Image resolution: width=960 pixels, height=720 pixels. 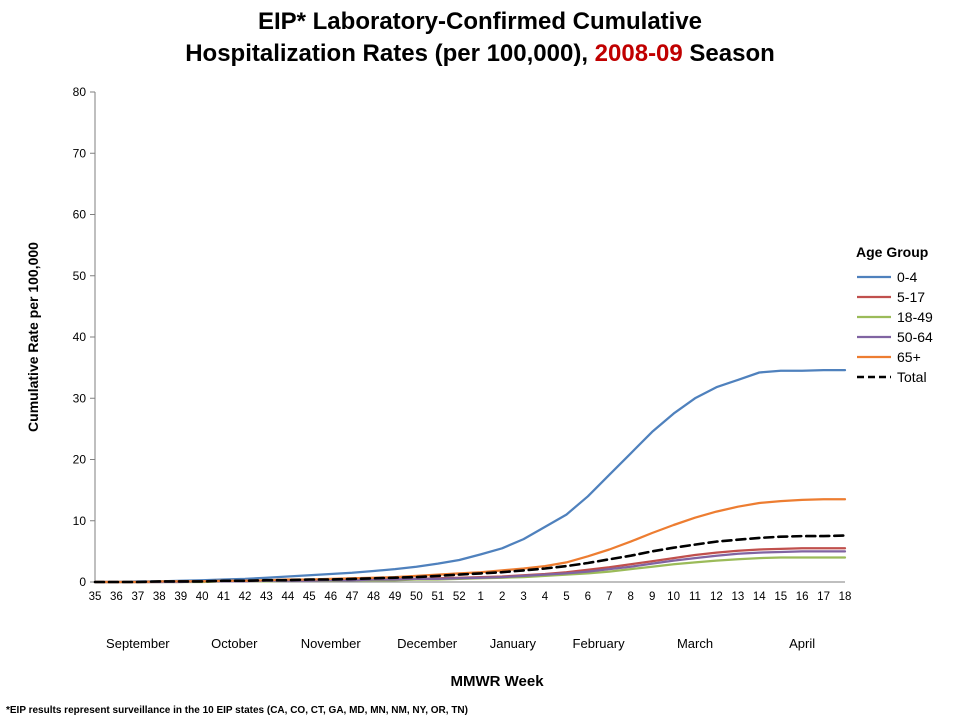 I want to click on legend-item-65+: 65+, so click(x=894, y=357).